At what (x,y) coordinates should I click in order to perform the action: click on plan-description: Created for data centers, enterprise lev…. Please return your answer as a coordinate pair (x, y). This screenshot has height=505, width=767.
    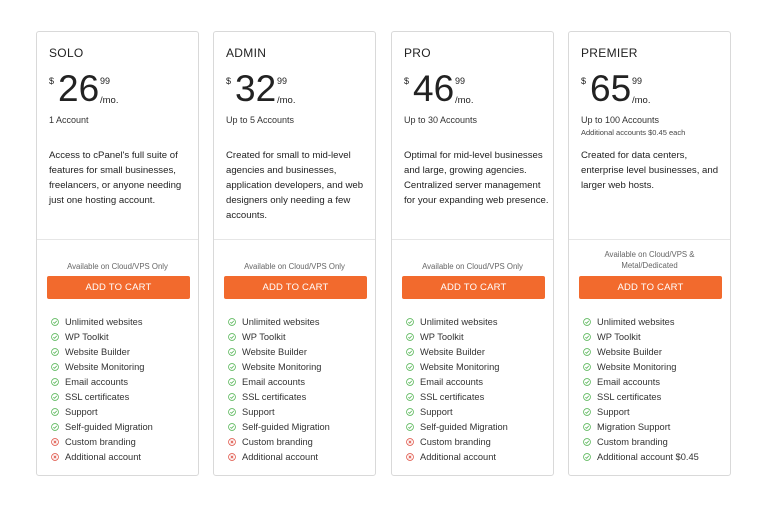
    Looking at the image, I should click on (650, 170).